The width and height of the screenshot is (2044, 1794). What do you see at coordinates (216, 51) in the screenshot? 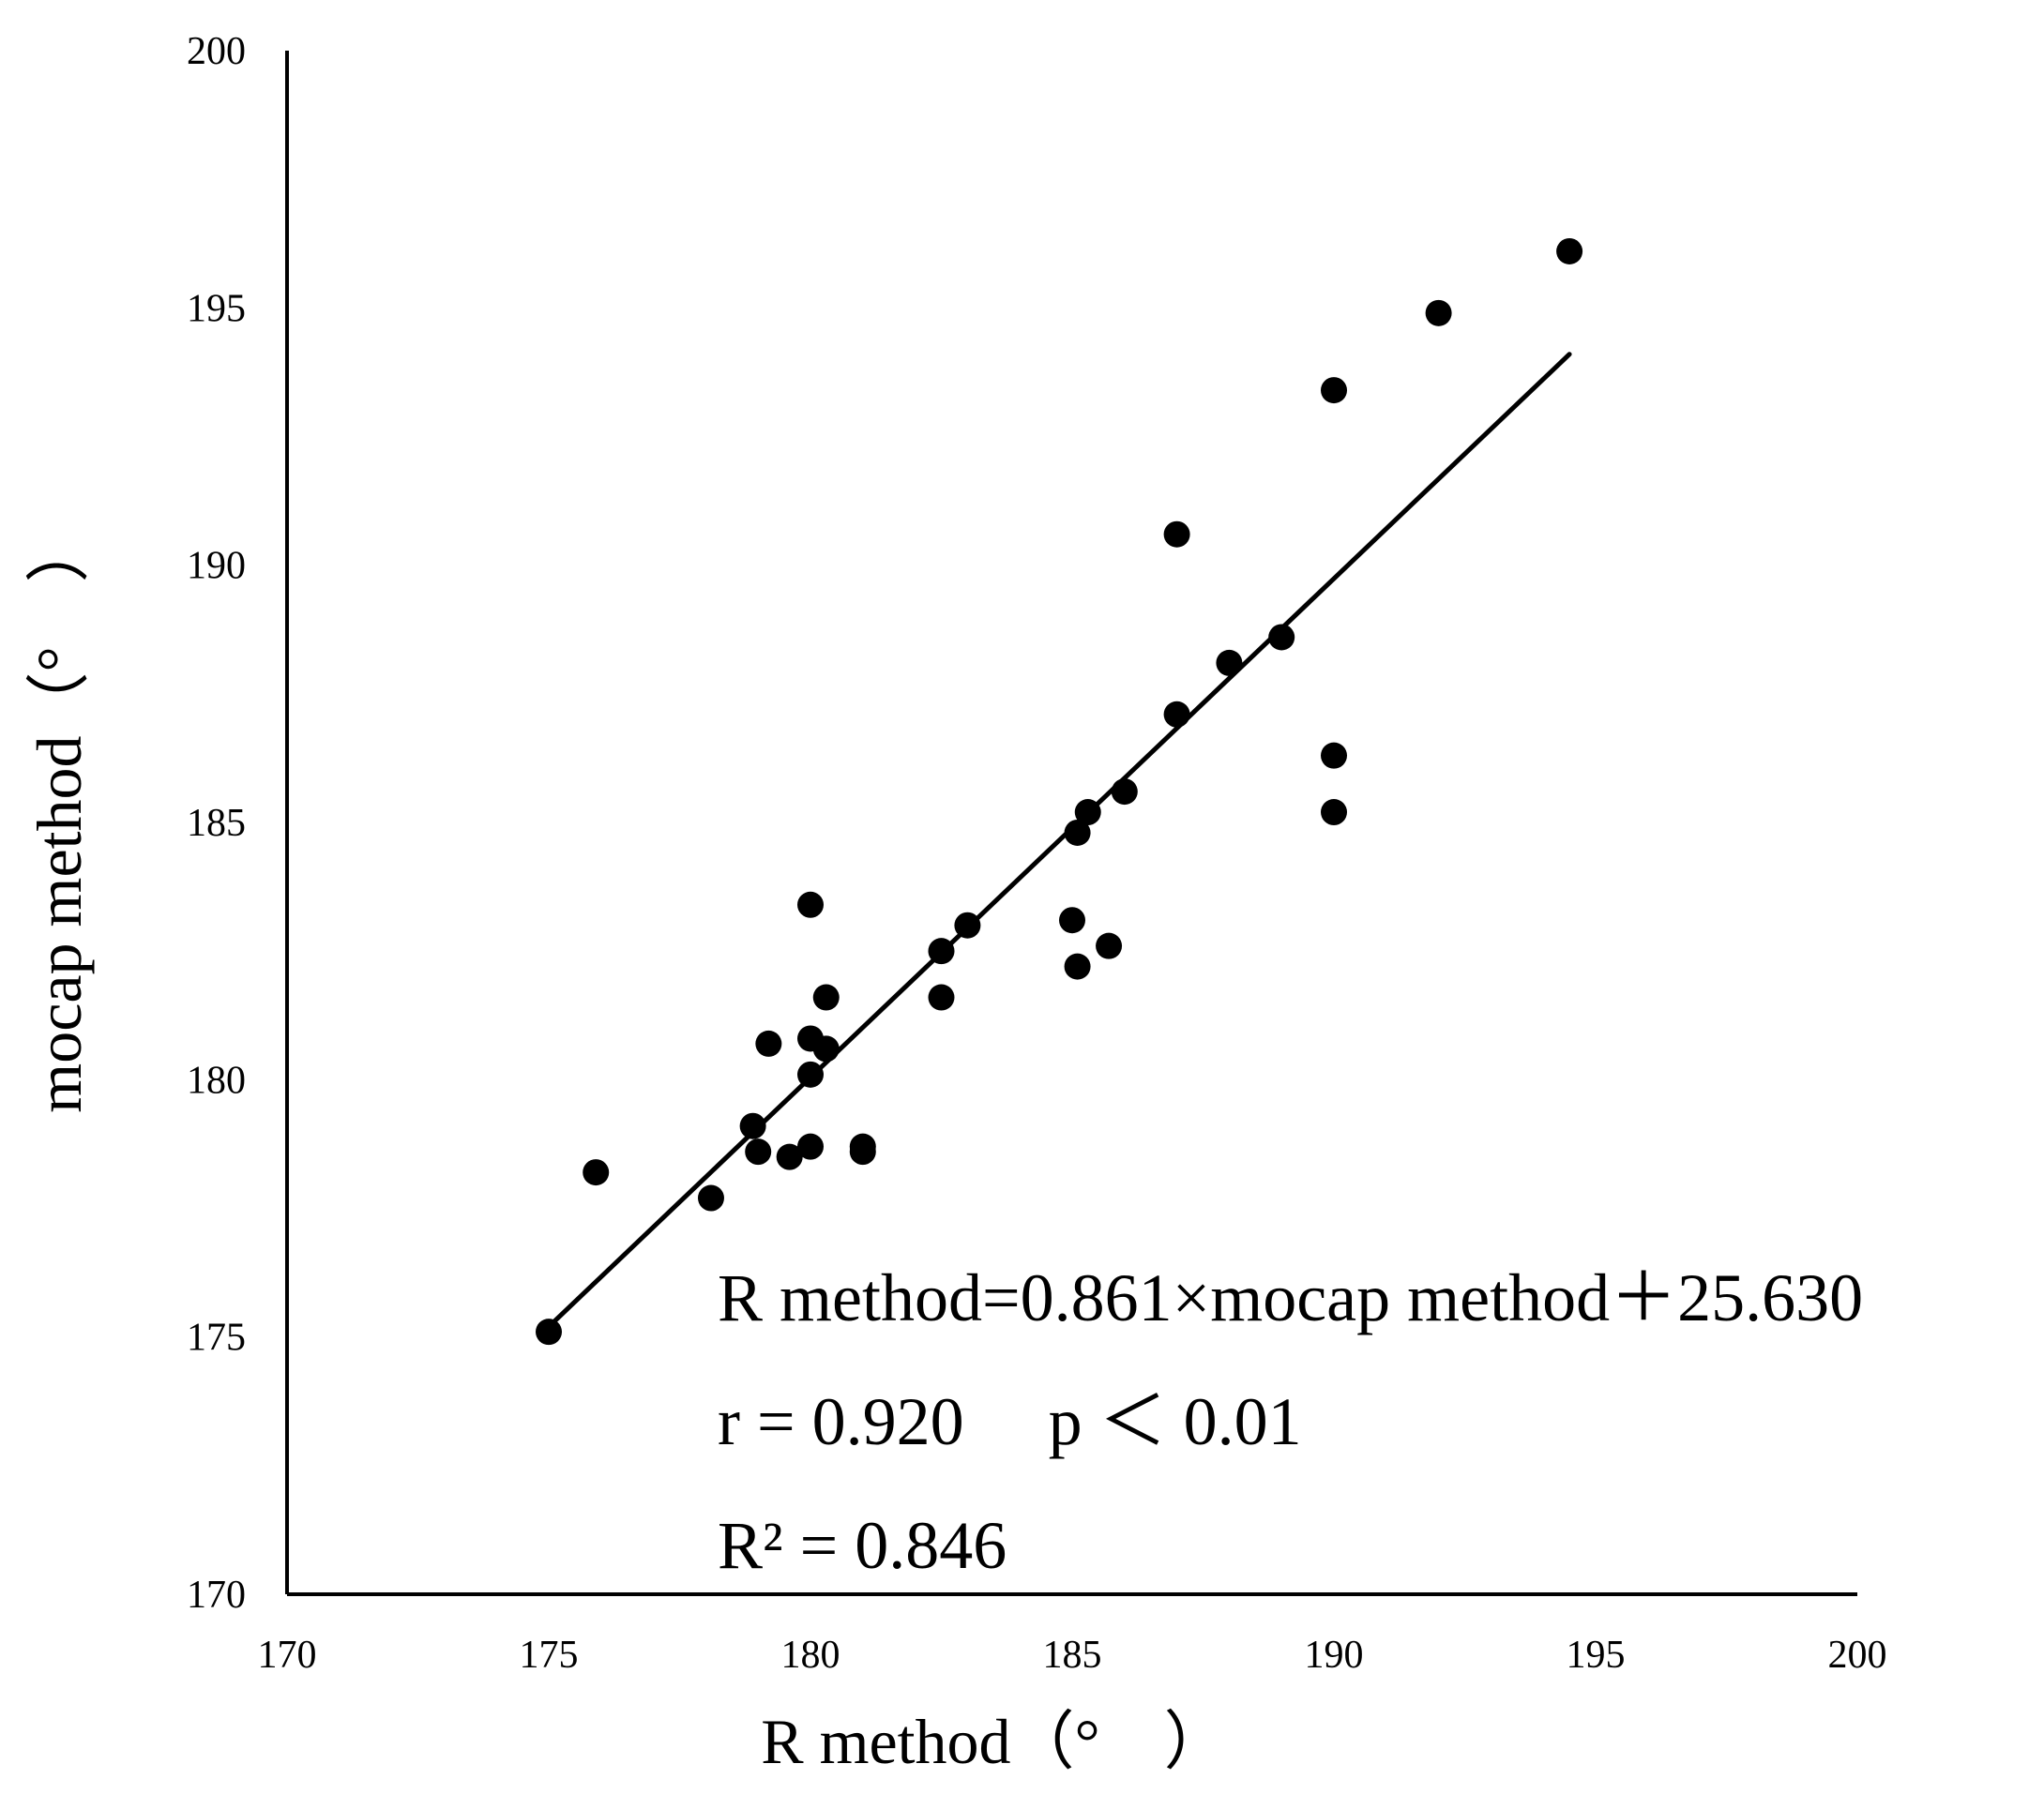
I see `y-tick-label: 200` at bounding box center [216, 51].